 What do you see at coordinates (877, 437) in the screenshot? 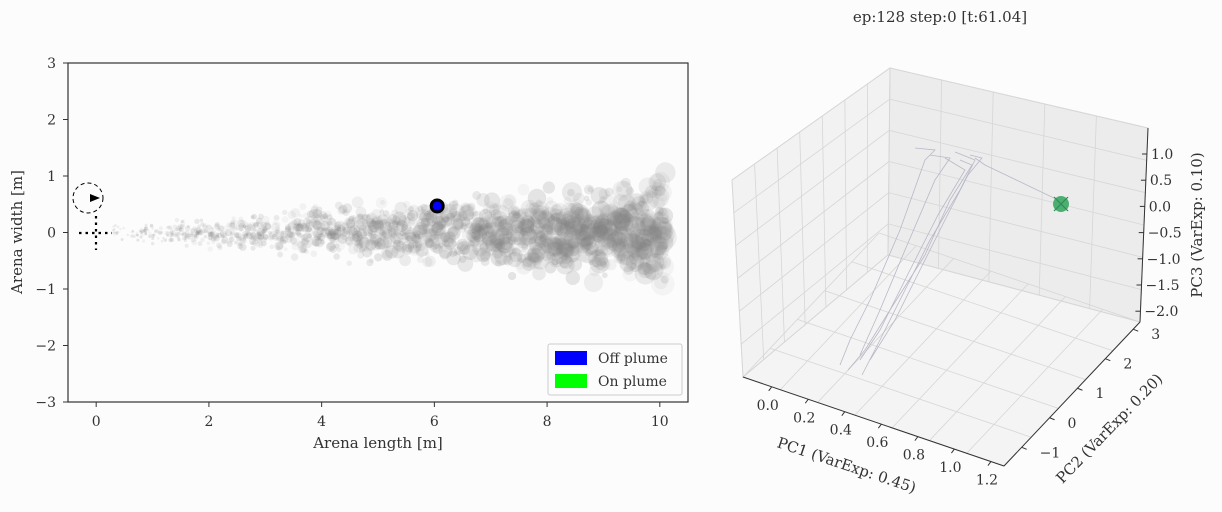
I see `pc1-ticks: 0.00.20.40.60.81.01.2` at bounding box center [877, 437].